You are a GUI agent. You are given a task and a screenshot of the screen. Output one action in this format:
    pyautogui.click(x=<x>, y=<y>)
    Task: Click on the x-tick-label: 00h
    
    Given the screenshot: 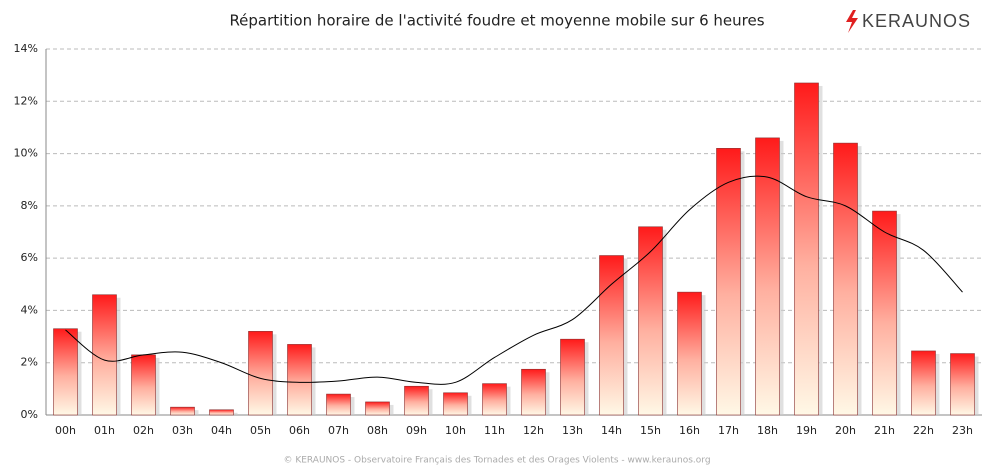 What is the action you would take?
    pyautogui.click(x=65, y=430)
    